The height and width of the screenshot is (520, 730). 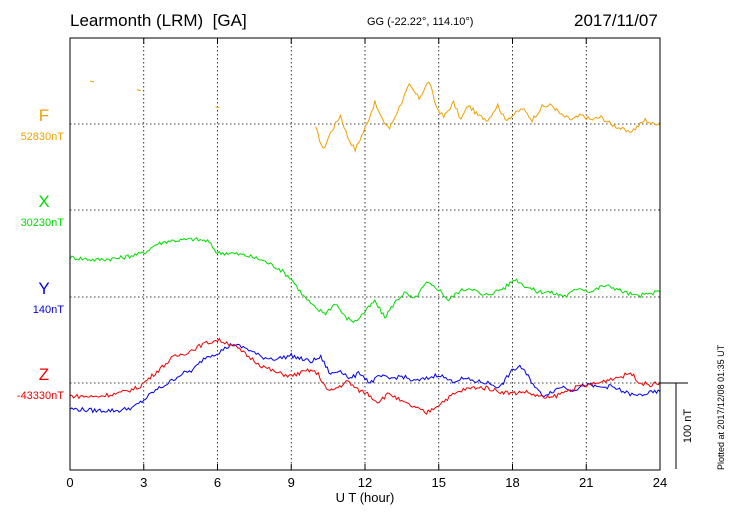 I want to click on series-labels: F 52830nT X 30230nT Y 140nT Z -43330nT, so click(x=40, y=254).